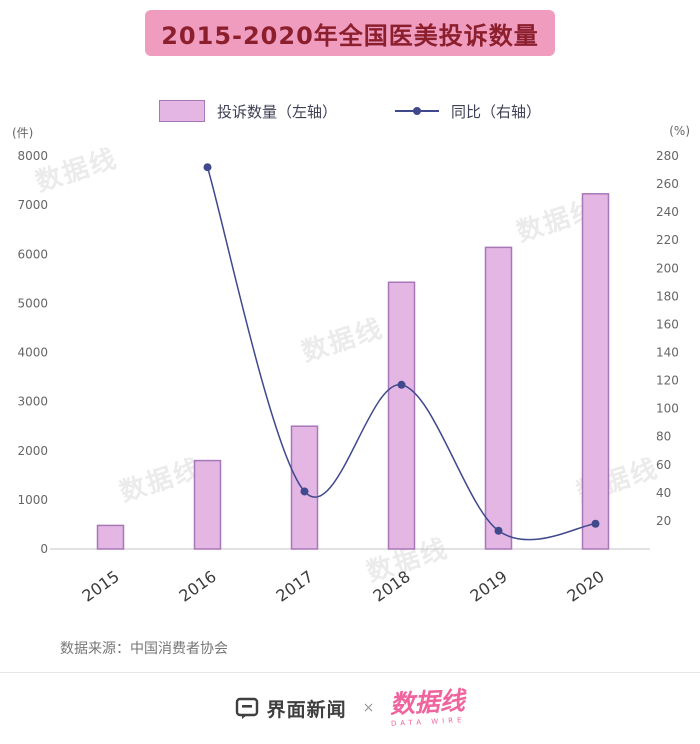 The height and width of the screenshot is (744, 700). I want to click on right-tick-20: 20, so click(663, 521).